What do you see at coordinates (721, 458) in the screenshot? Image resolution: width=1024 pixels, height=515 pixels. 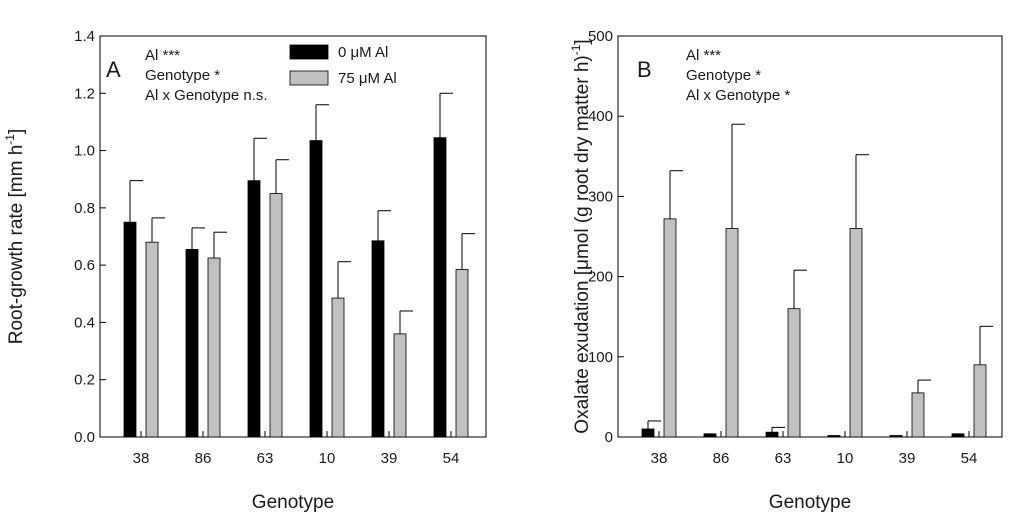 I see `x-tick-label-b-1: 86` at bounding box center [721, 458].